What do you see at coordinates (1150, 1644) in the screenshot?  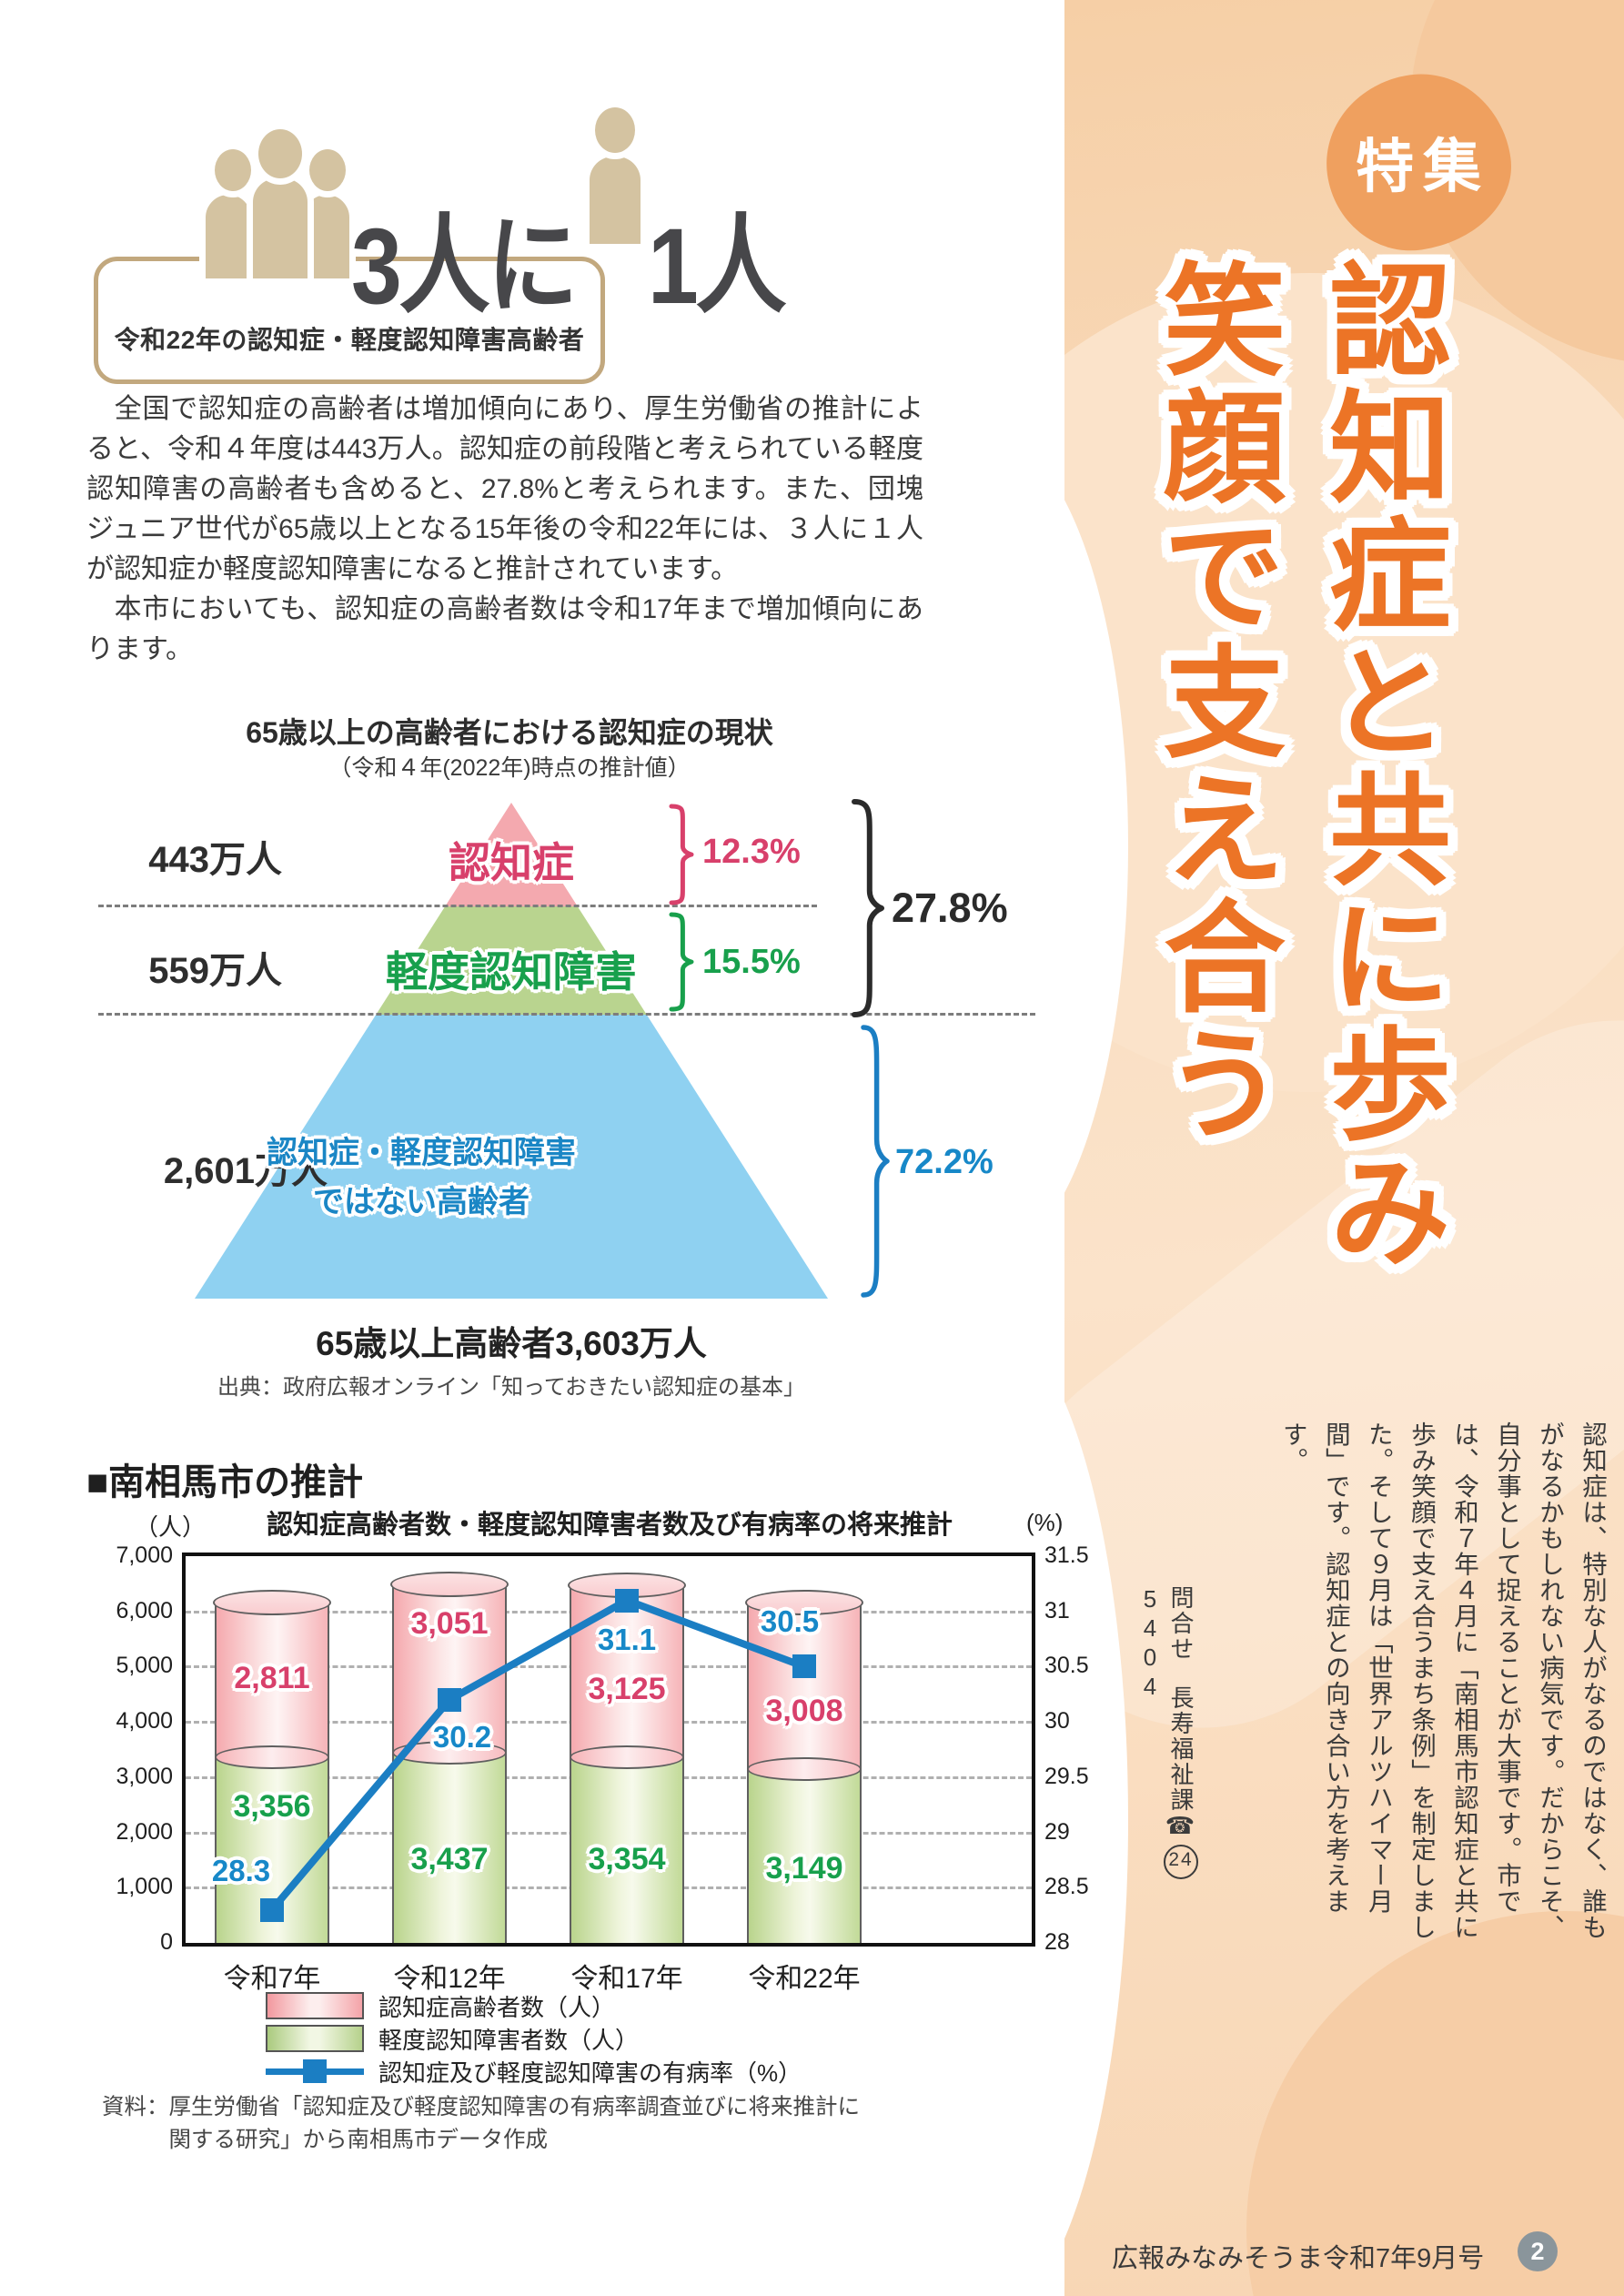 I see `contact-number: 5404` at bounding box center [1150, 1644].